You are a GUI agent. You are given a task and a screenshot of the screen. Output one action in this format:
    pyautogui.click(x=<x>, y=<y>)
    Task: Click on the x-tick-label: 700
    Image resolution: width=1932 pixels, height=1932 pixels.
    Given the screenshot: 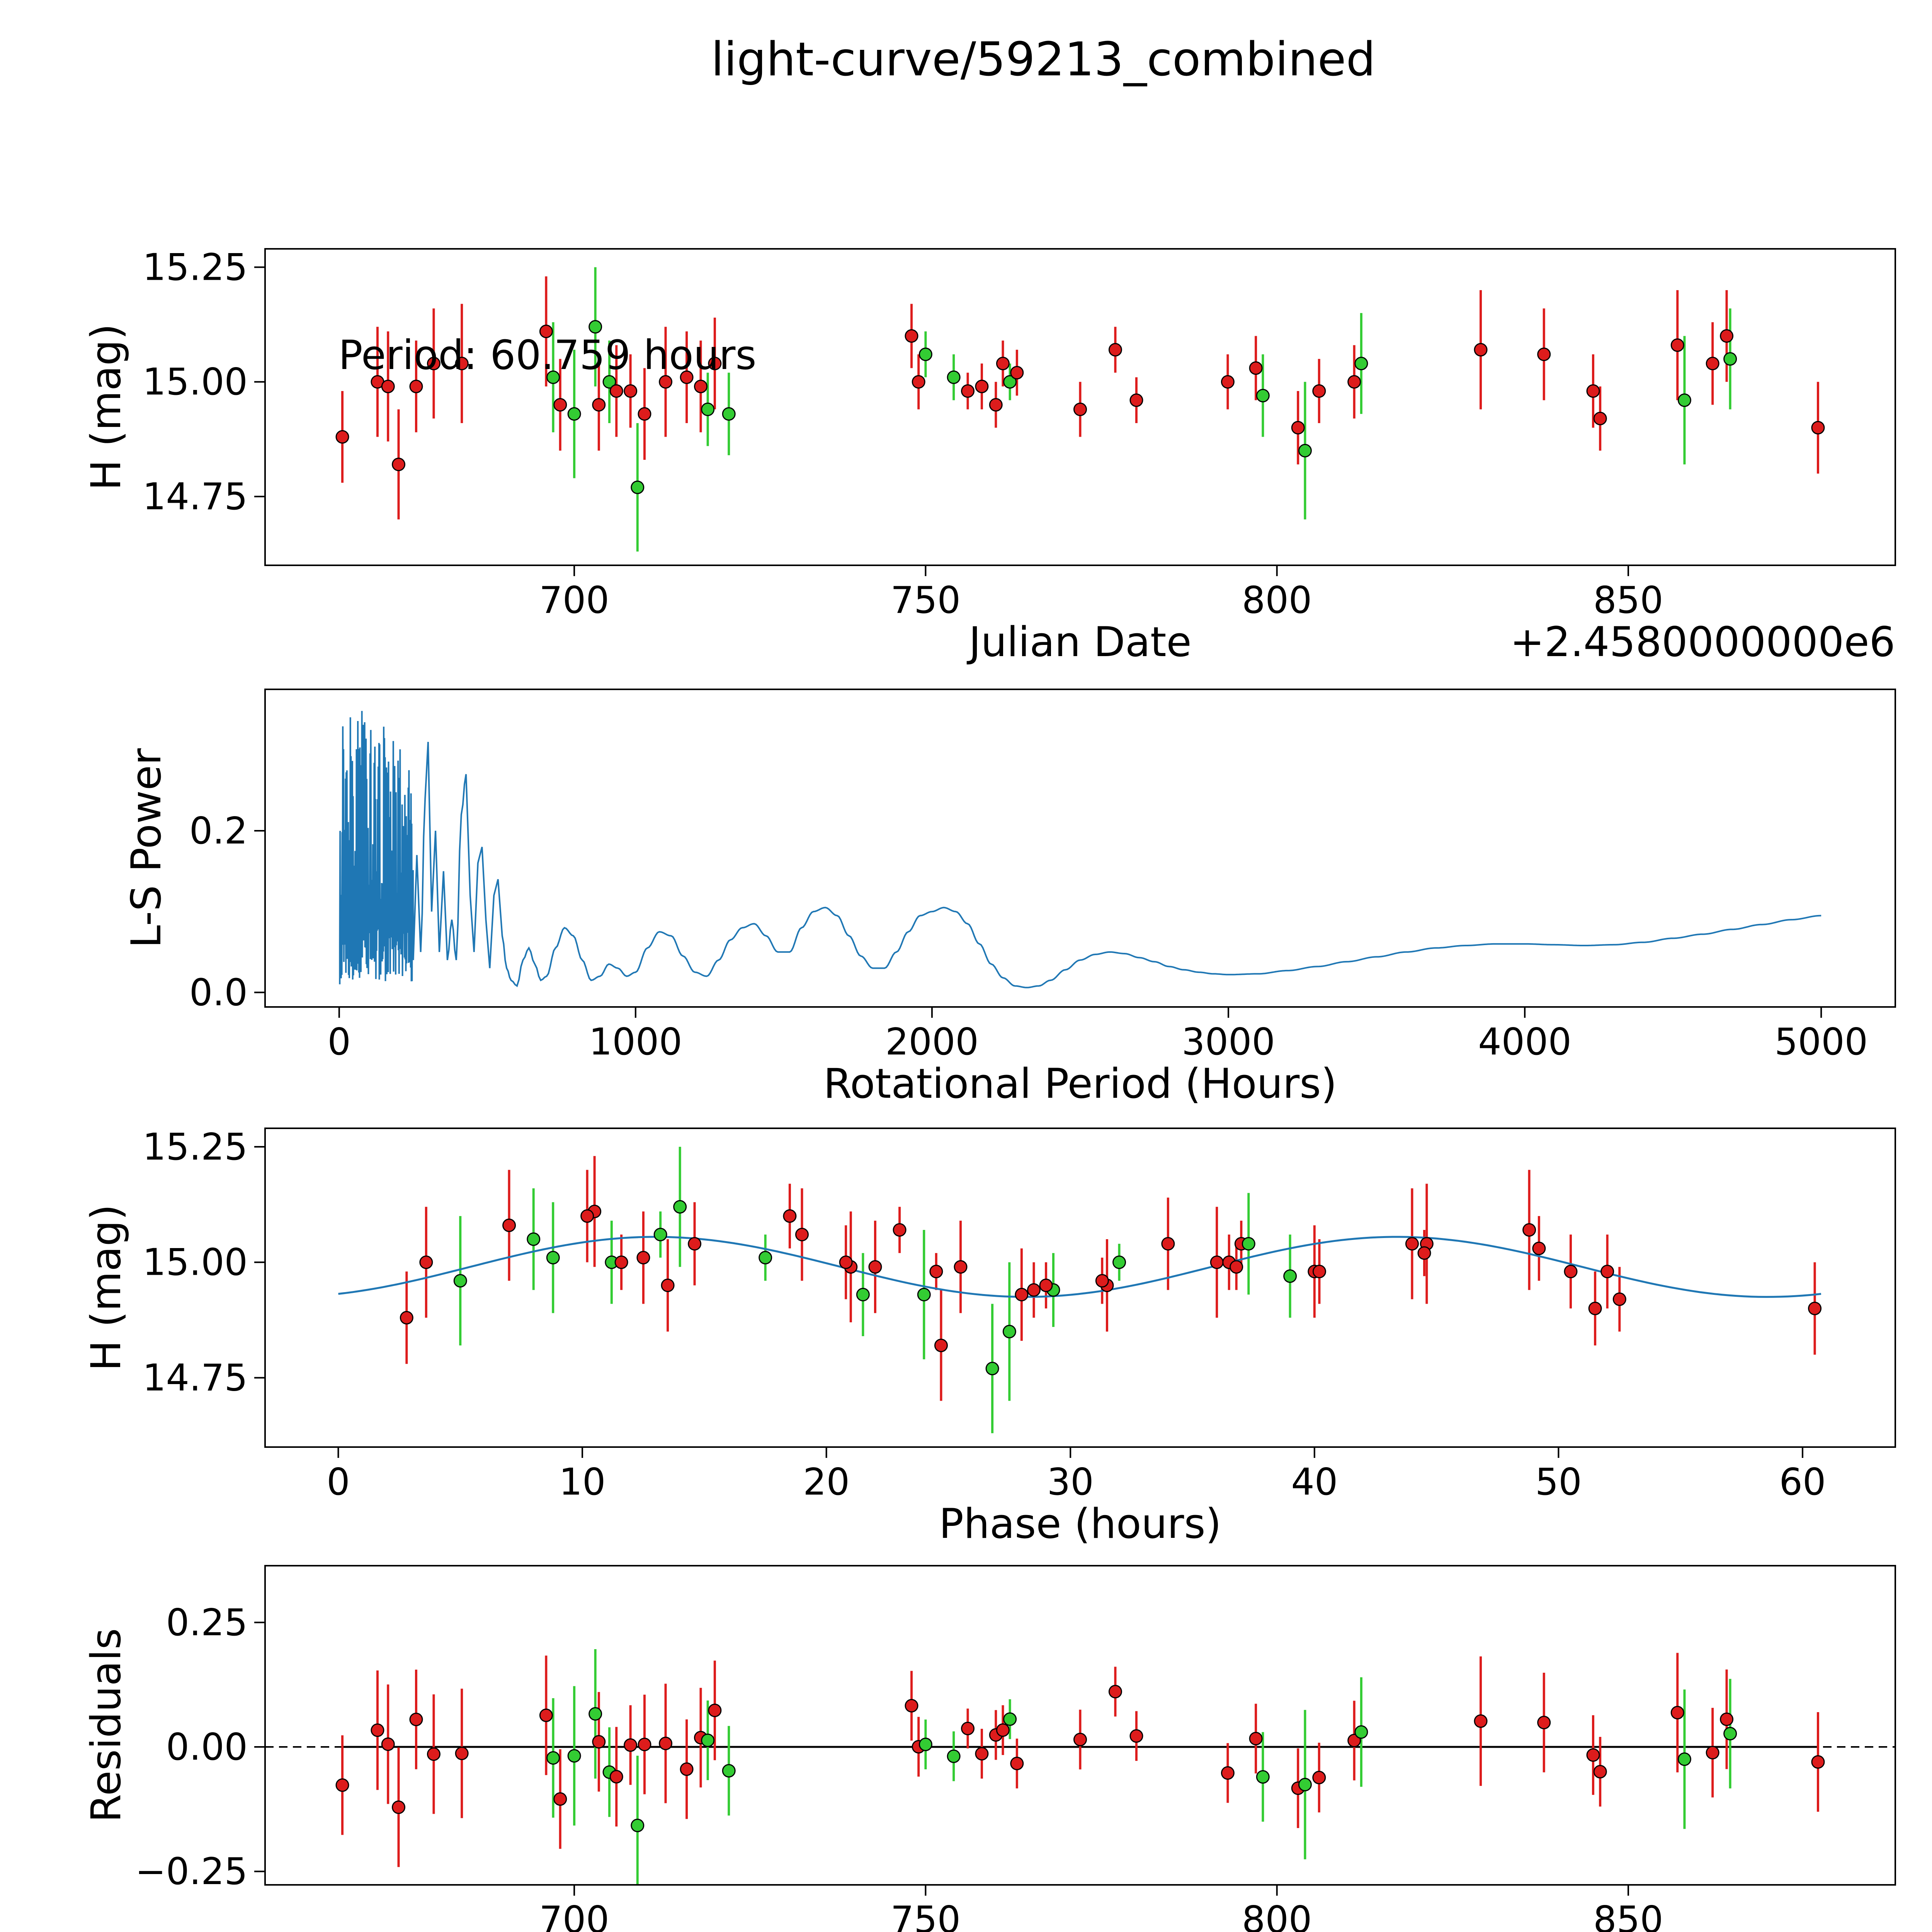 What is the action you would take?
    pyautogui.click(x=574, y=1915)
    